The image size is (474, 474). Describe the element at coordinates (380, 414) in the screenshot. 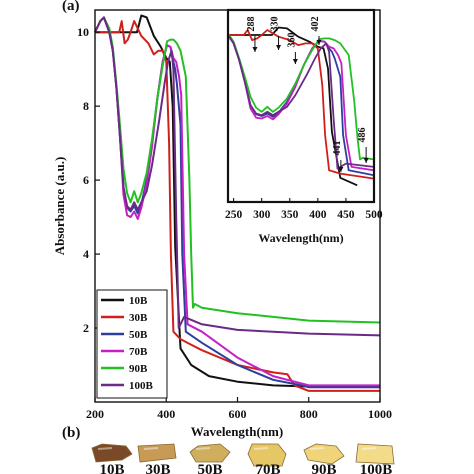

I see `x-tick-label-1000: 1000` at that location.